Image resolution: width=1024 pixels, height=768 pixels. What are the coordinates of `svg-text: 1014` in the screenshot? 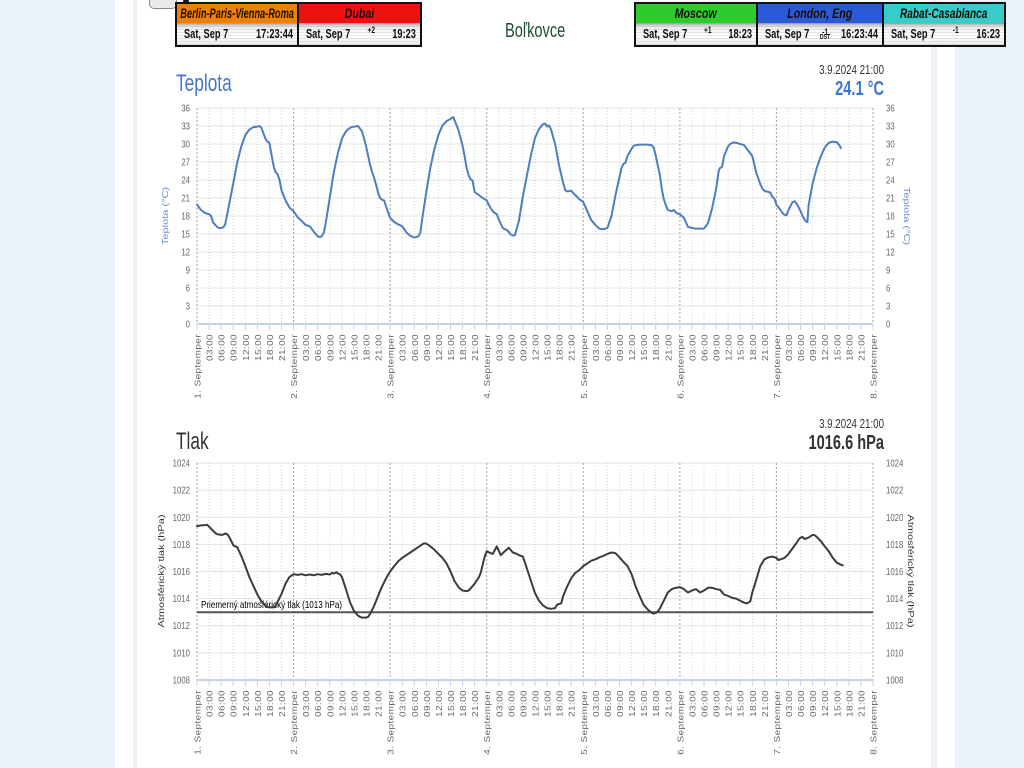 It's located at (894, 598).